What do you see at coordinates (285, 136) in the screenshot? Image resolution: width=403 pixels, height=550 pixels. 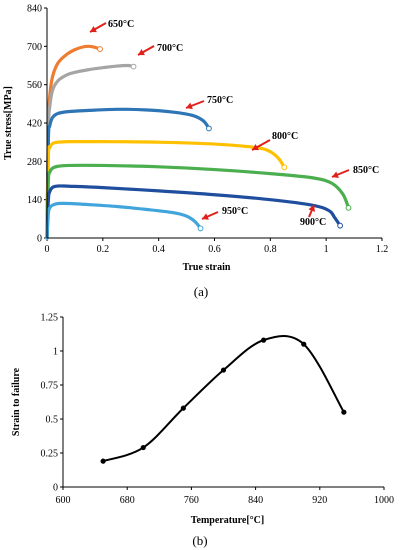 I see `curve-label: 800°C` at bounding box center [285, 136].